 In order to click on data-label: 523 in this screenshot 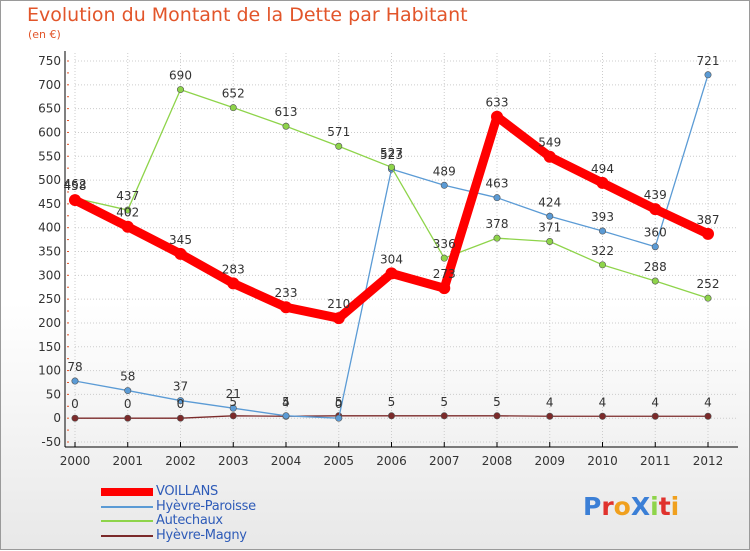, I will do `click(391, 155)`.